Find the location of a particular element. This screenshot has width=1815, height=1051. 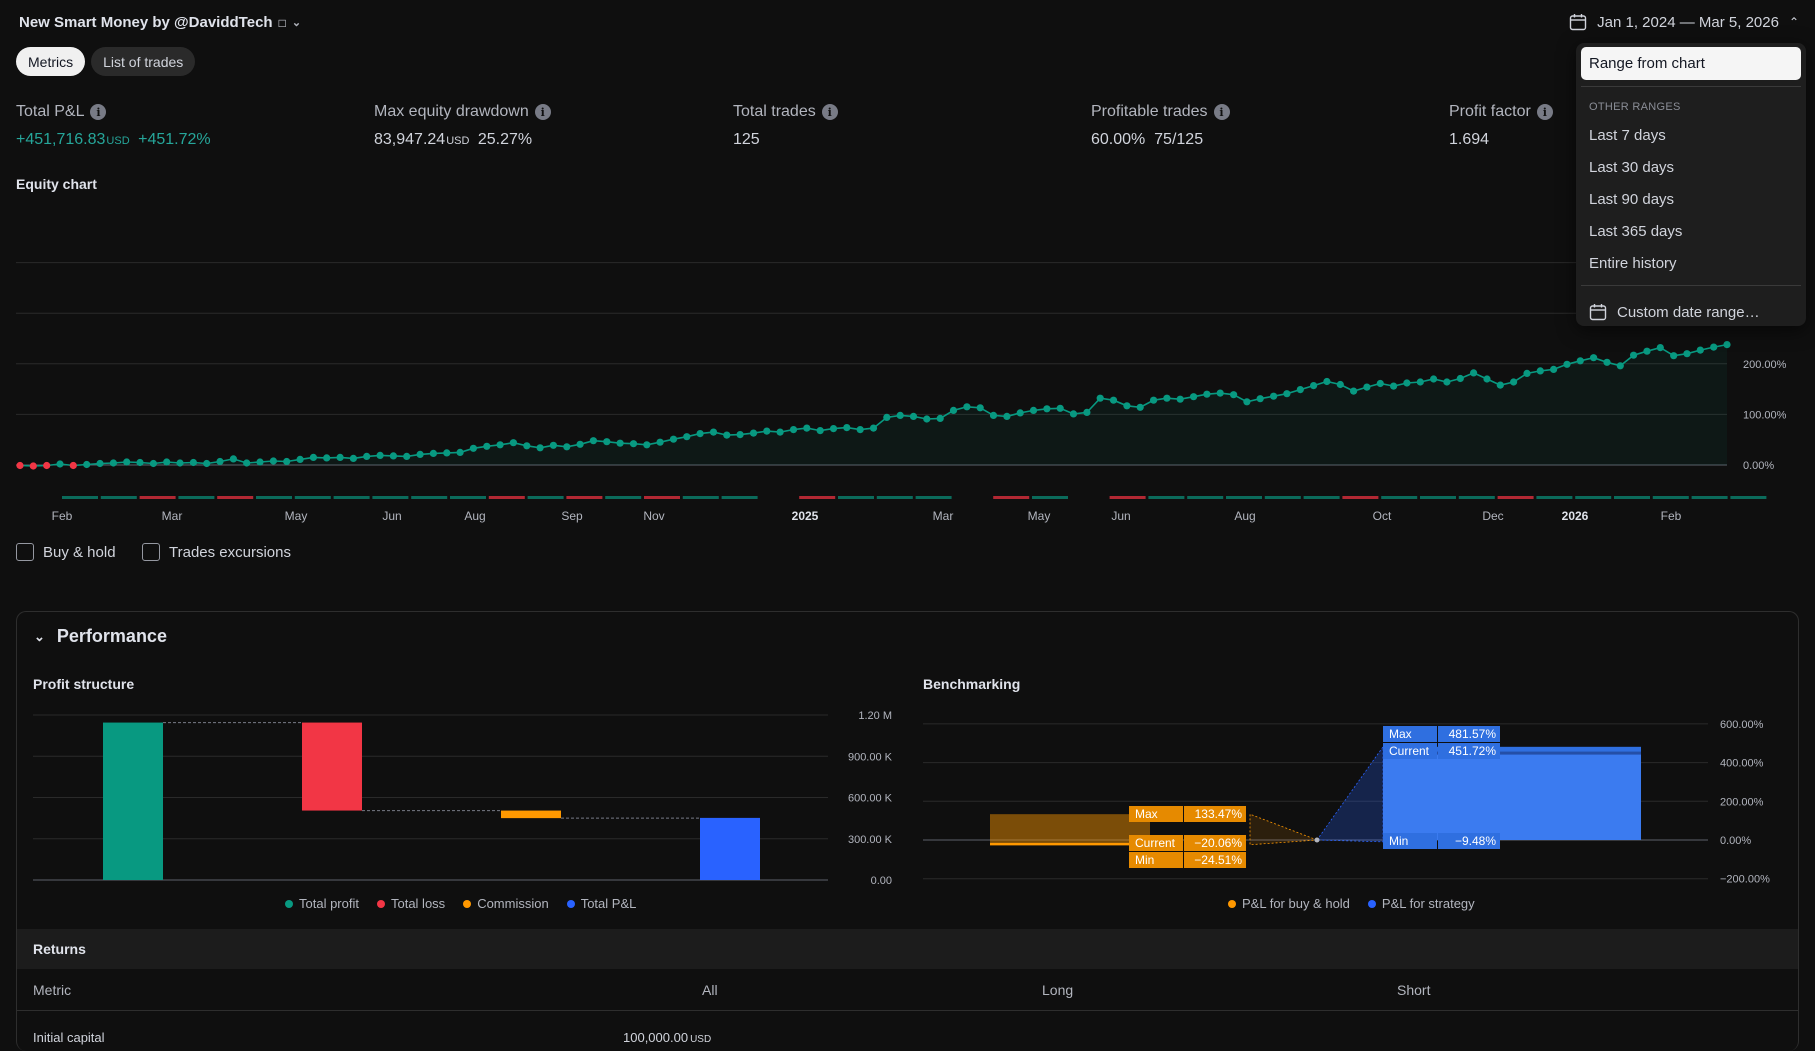

dropdown-item-last-90-days: Last 90 days is located at coordinates (1632, 199).